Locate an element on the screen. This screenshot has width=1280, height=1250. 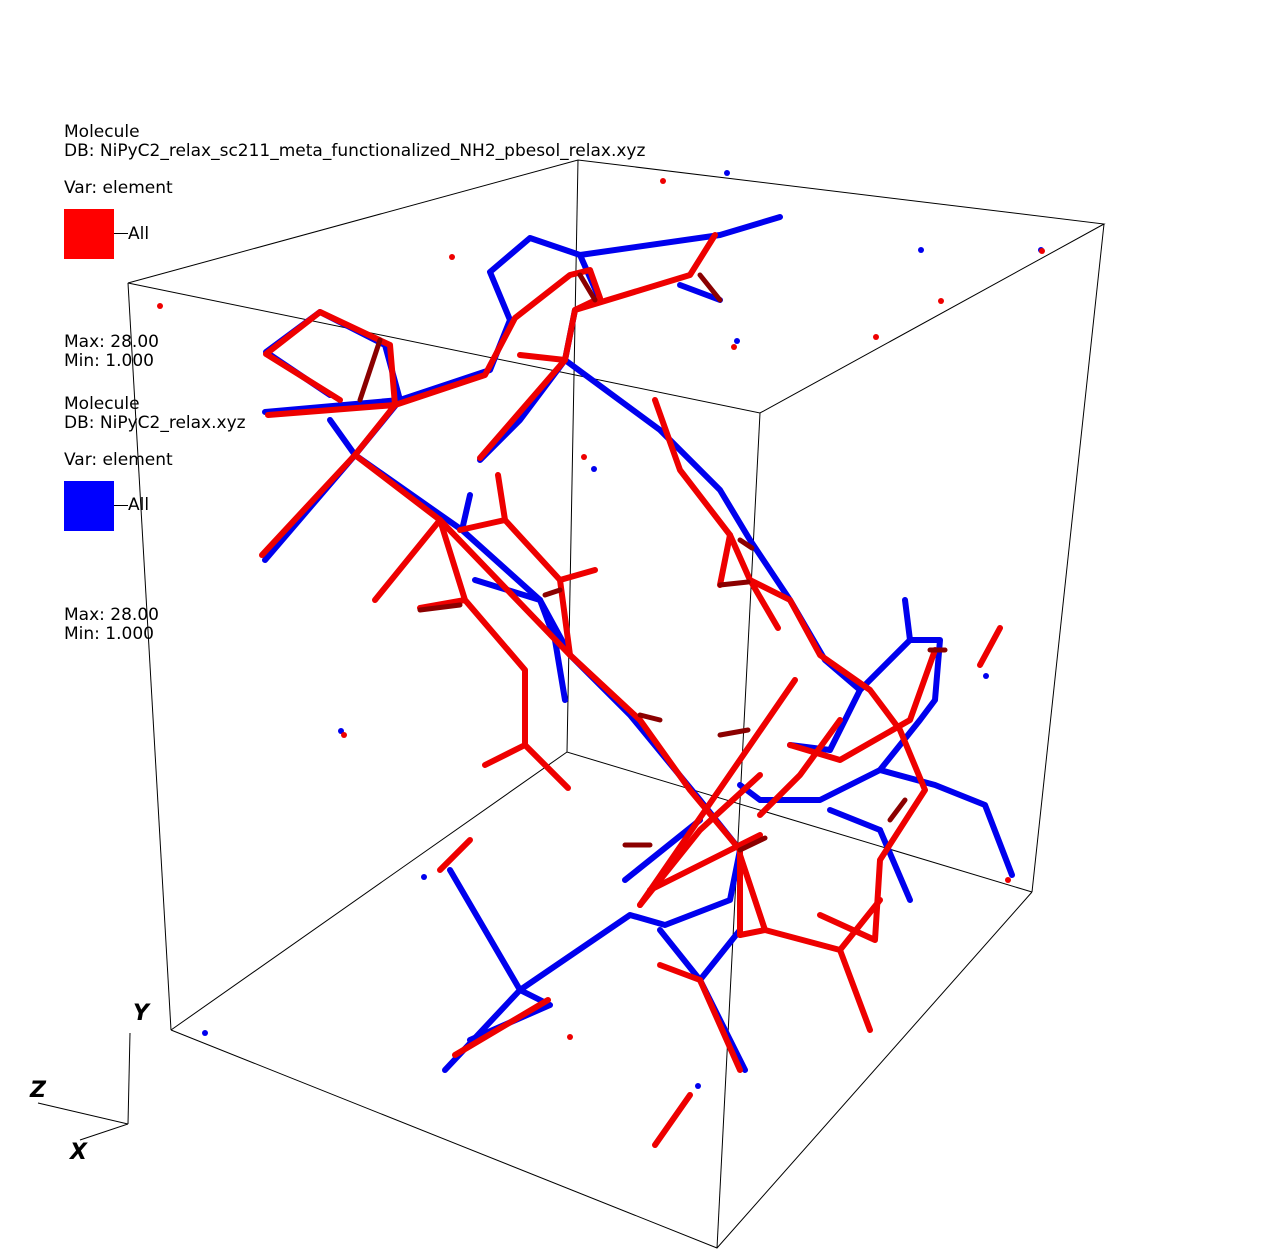
legend-color-swatch-blue is located at coordinates (89, 506).